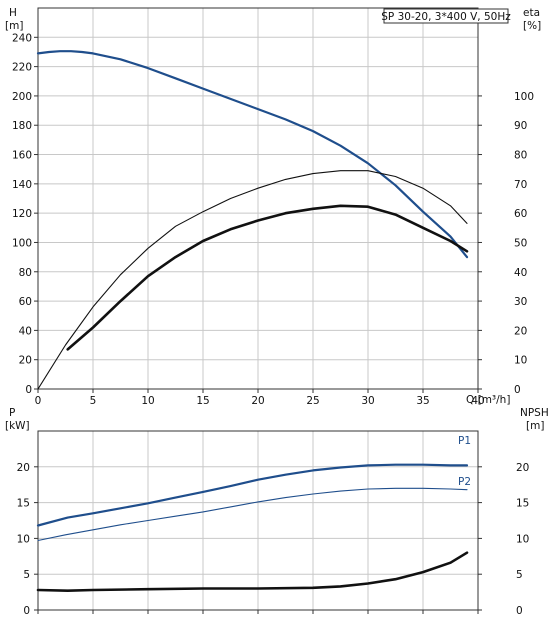  I want to click on x-tick-label: 25, so click(312, 401).